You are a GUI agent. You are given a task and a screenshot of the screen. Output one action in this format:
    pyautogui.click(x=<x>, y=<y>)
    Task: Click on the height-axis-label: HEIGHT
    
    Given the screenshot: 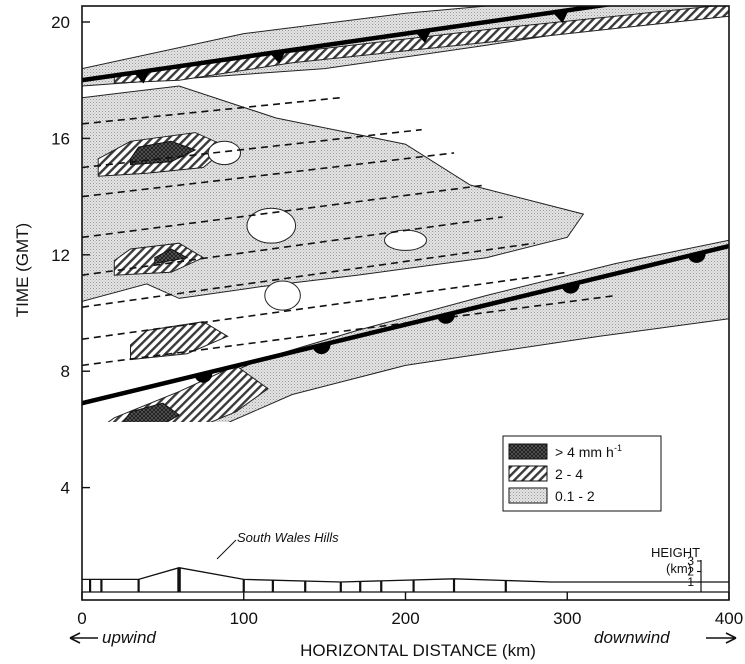 What is the action you would take?
    pyautogui.click(x=675, y=552)
    